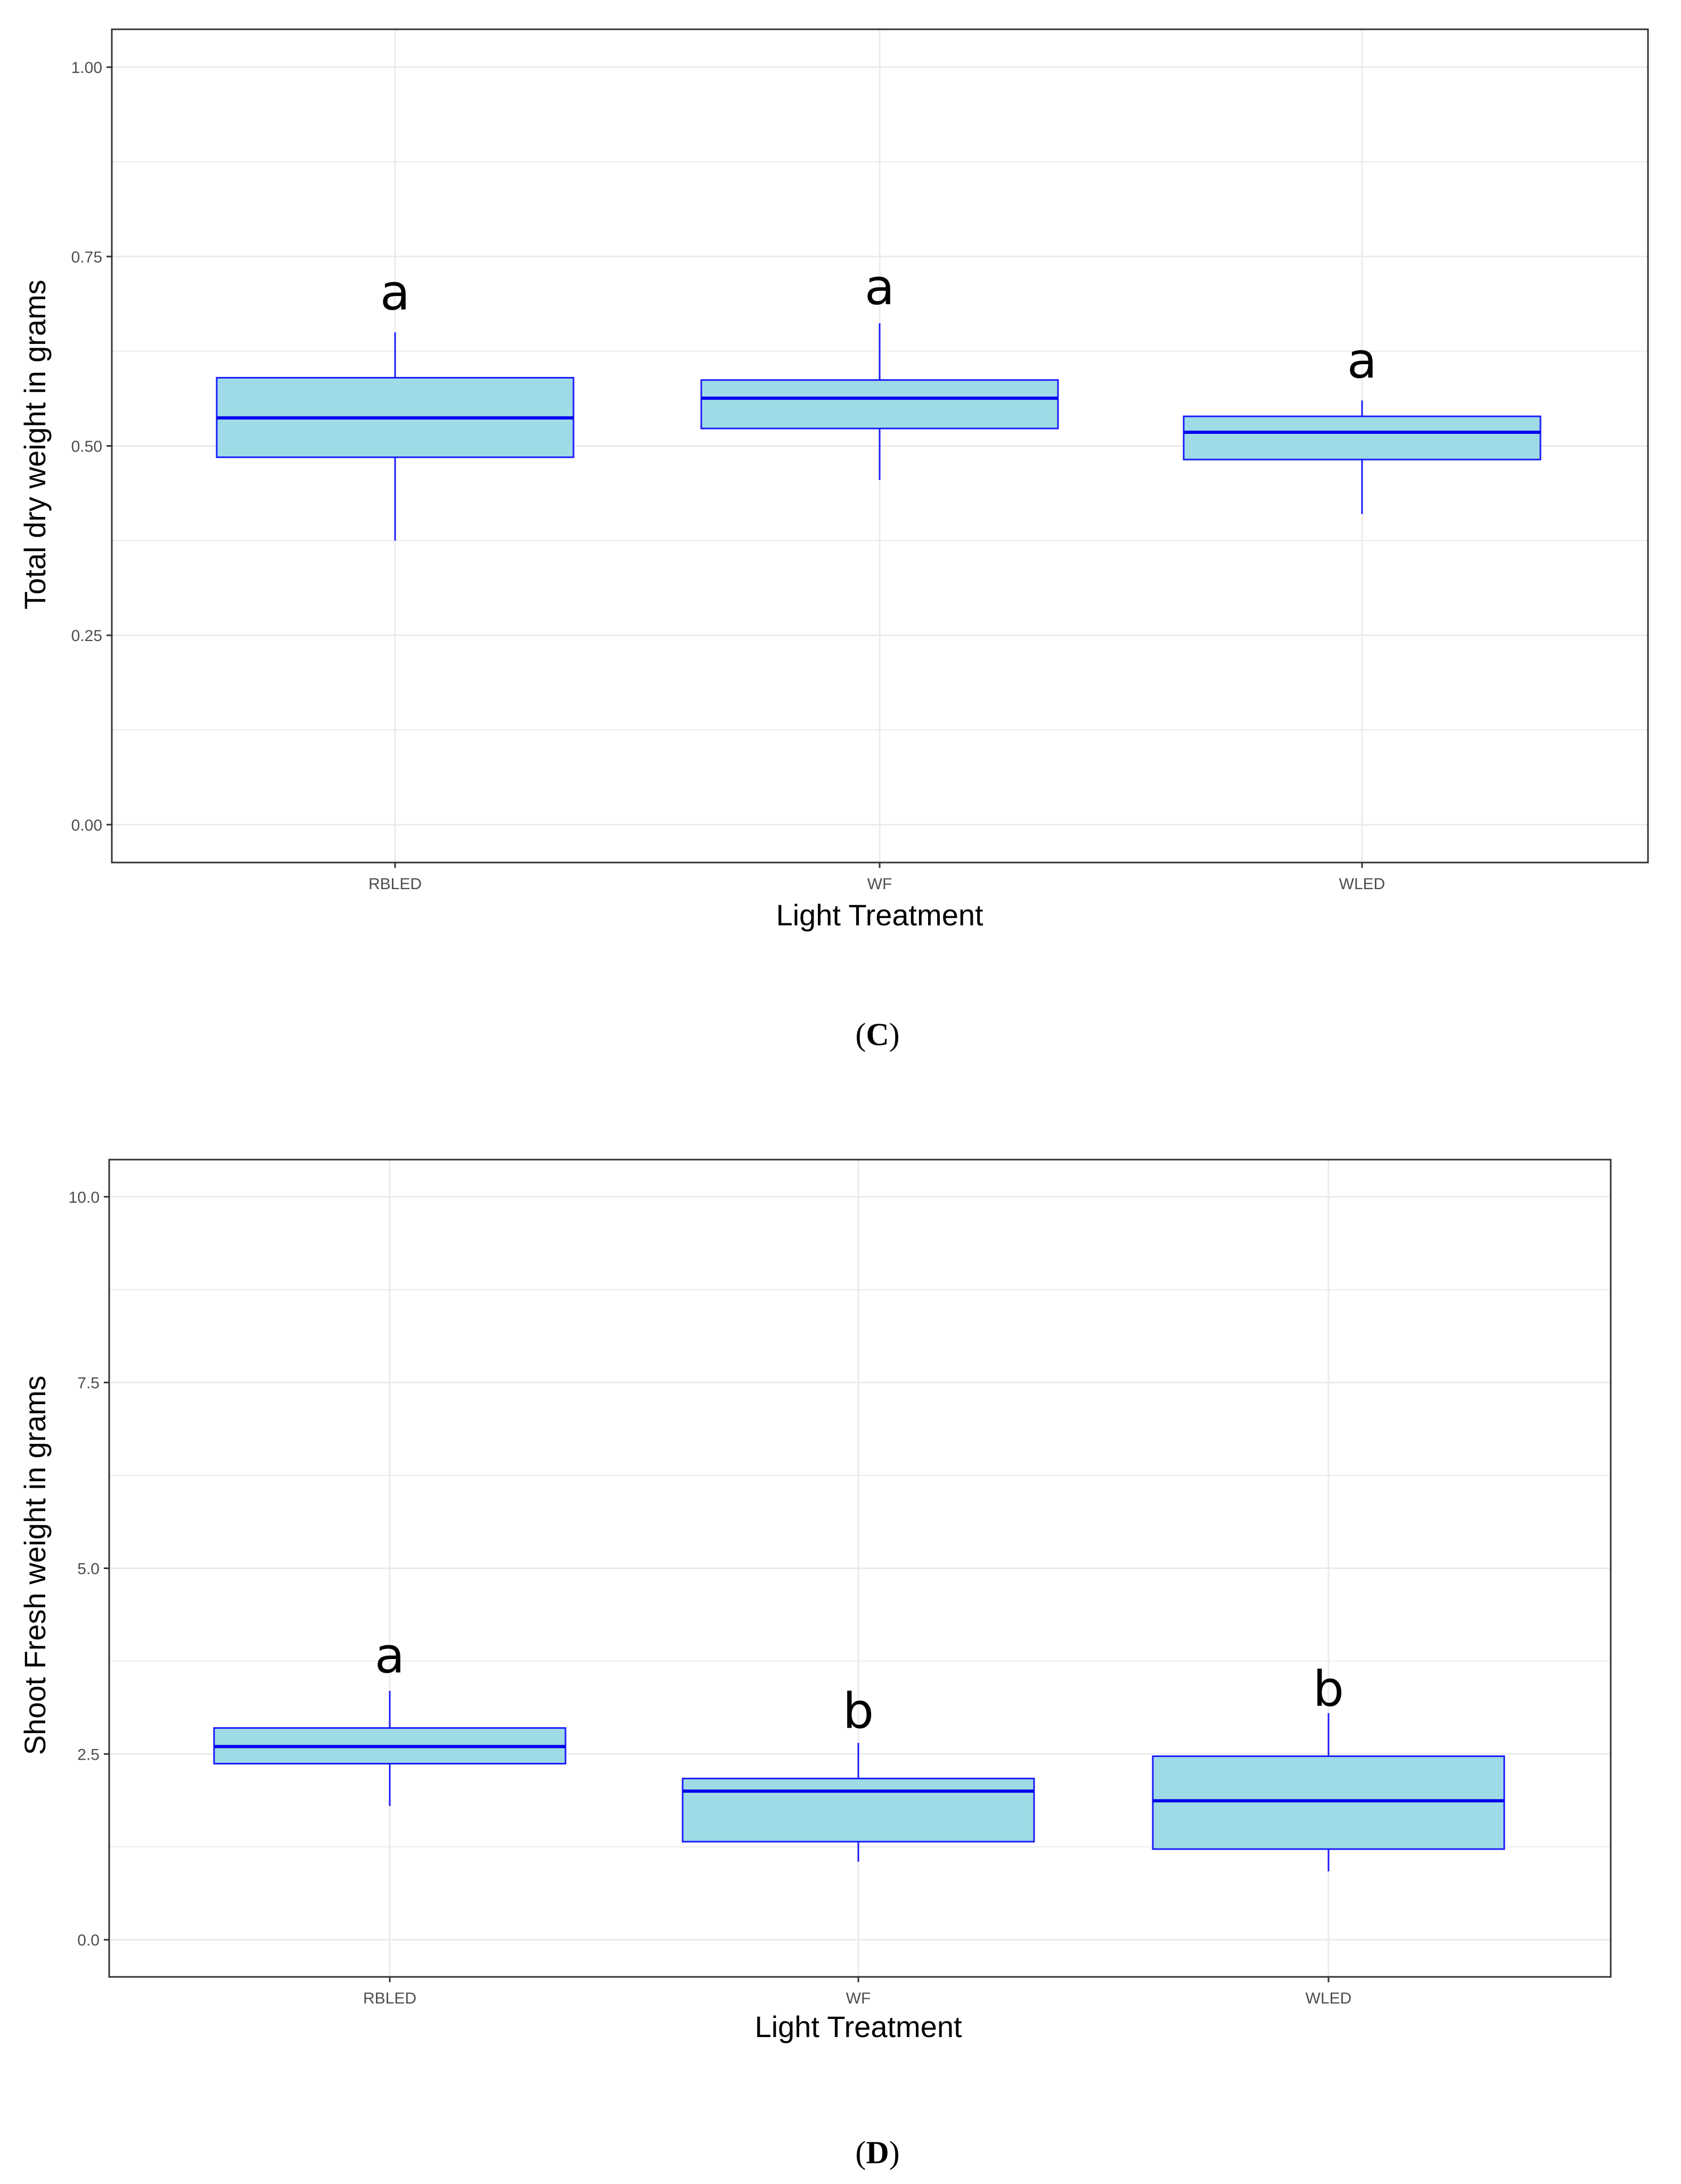 The image size is (1681, 2184). I want to click on panel-c-box-rbled, so click(395, 436).